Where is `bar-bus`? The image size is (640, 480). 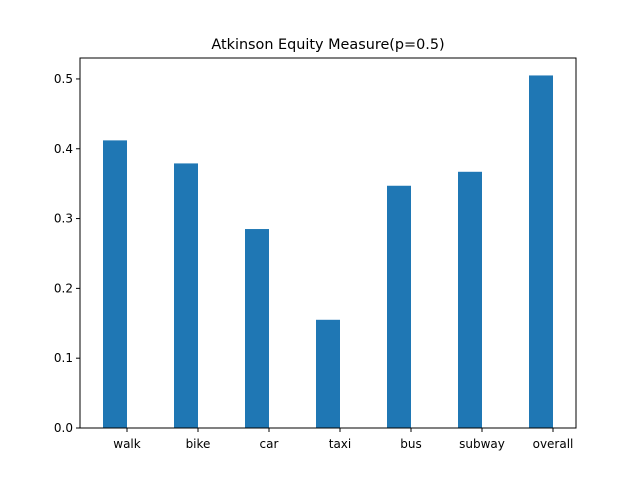 bar-bus is located at coordinates (399, 306).